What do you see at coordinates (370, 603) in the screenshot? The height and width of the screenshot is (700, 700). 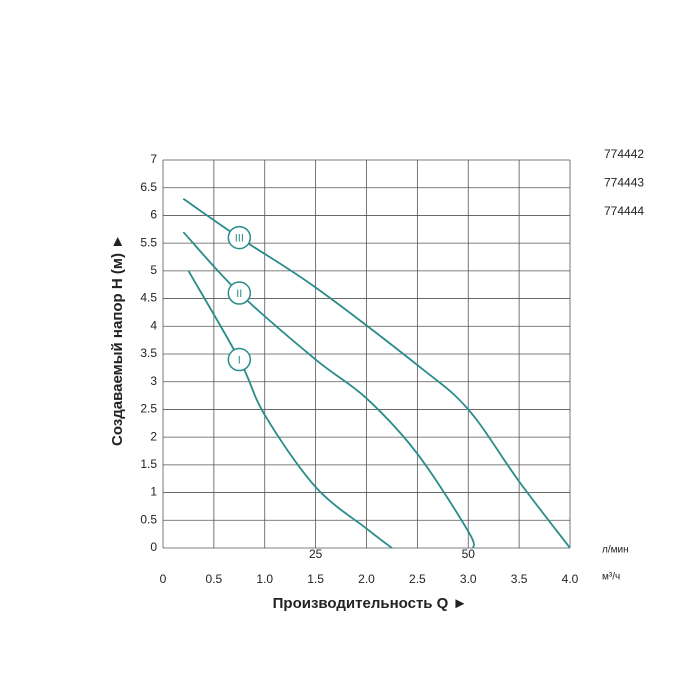 I see `x-axis-title: Производительность Q ►` at bounding box center [370, 603].